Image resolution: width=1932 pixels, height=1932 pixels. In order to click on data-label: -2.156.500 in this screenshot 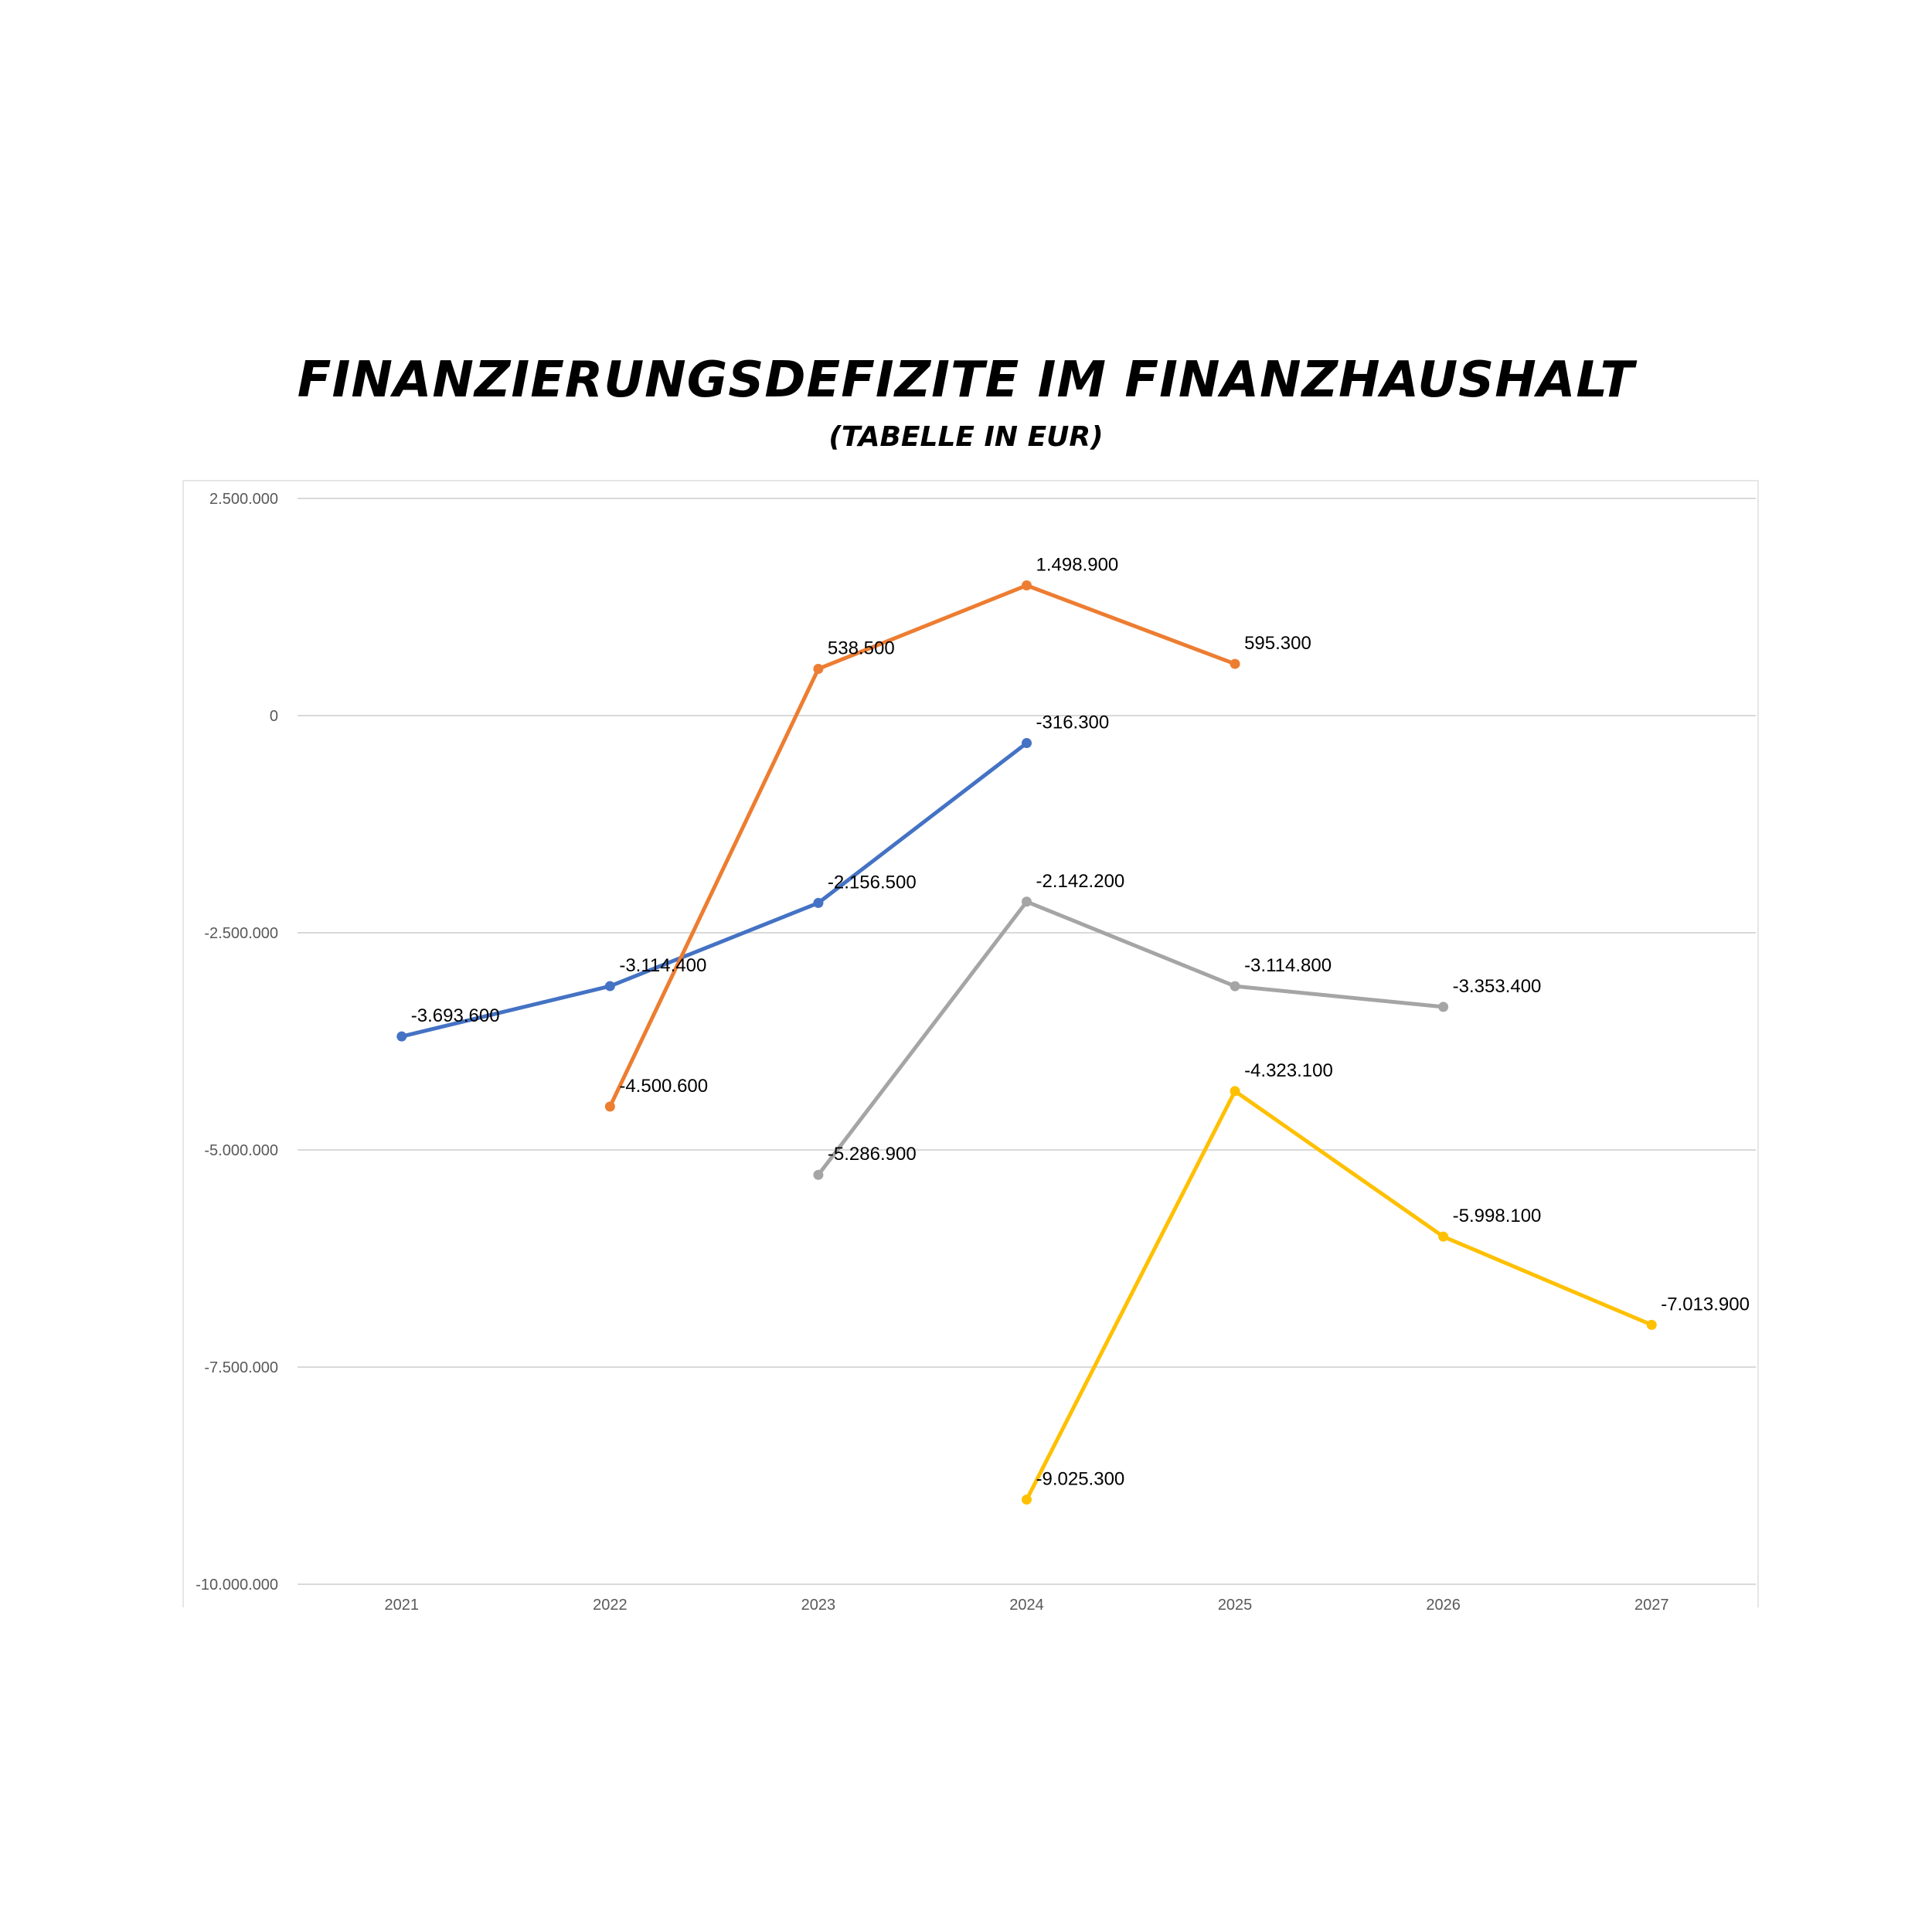, I will do `click(872, 883)`.